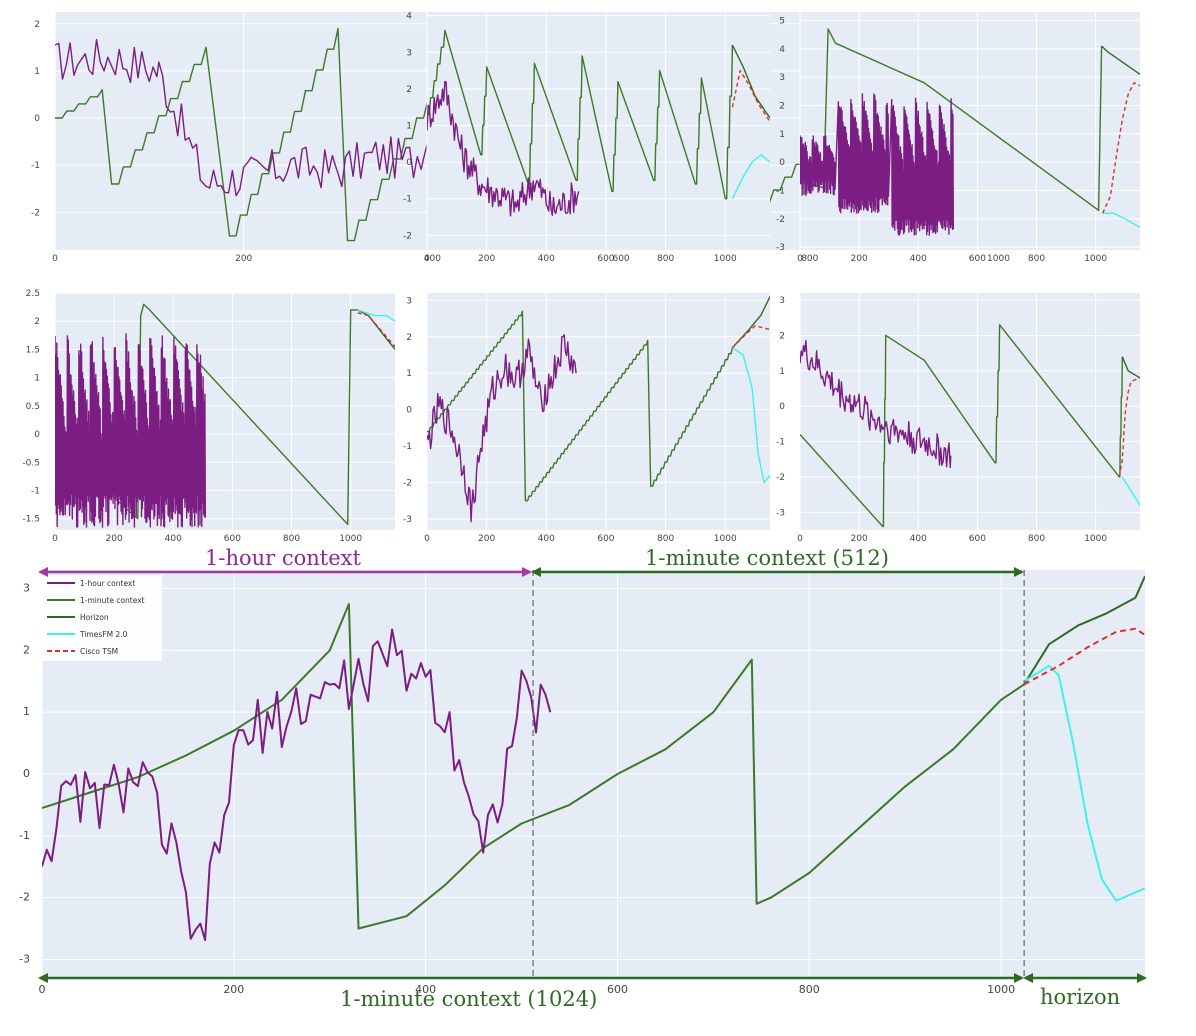 The width and height of the screenshot is (1196, 1036). What do you see at coordinates (31, 520) in the screenshot?
I see `y-tick-label: -1.5` at bounding box center [31, 520].